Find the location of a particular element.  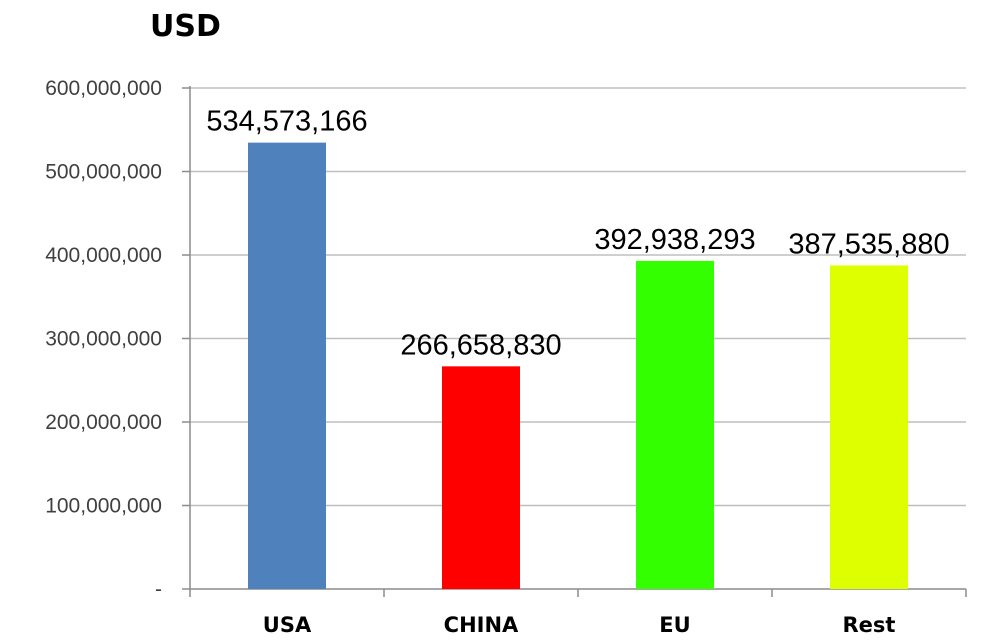

y-tick-label: 500,000,000 is located at coordinates (103, 172).